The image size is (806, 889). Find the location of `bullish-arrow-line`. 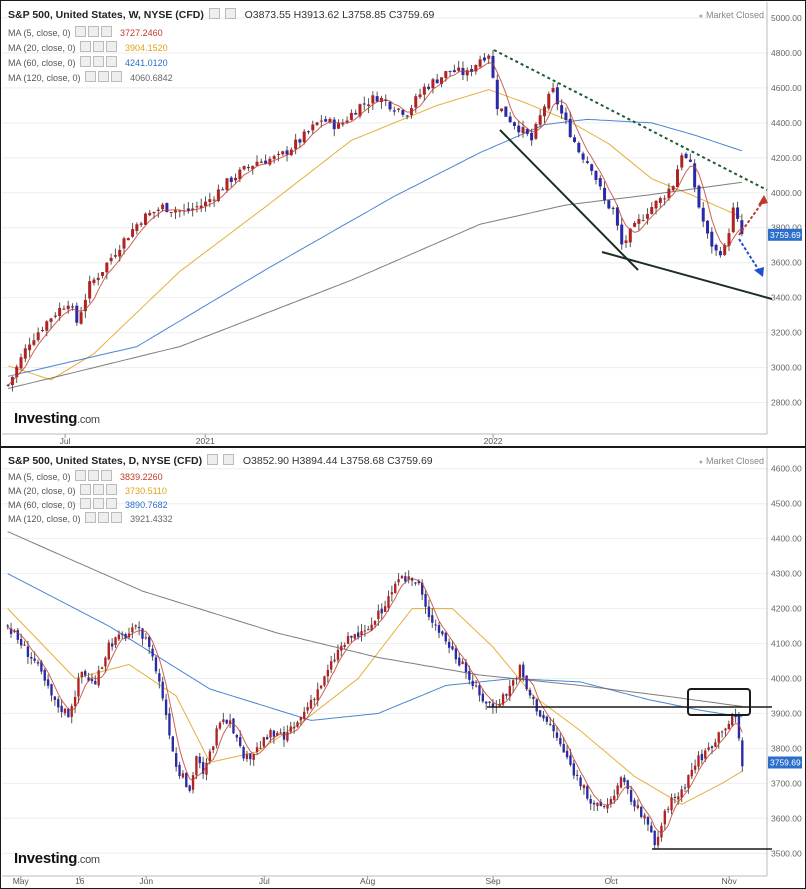

bullish-arrow-line is located at coordinates (751, 217).